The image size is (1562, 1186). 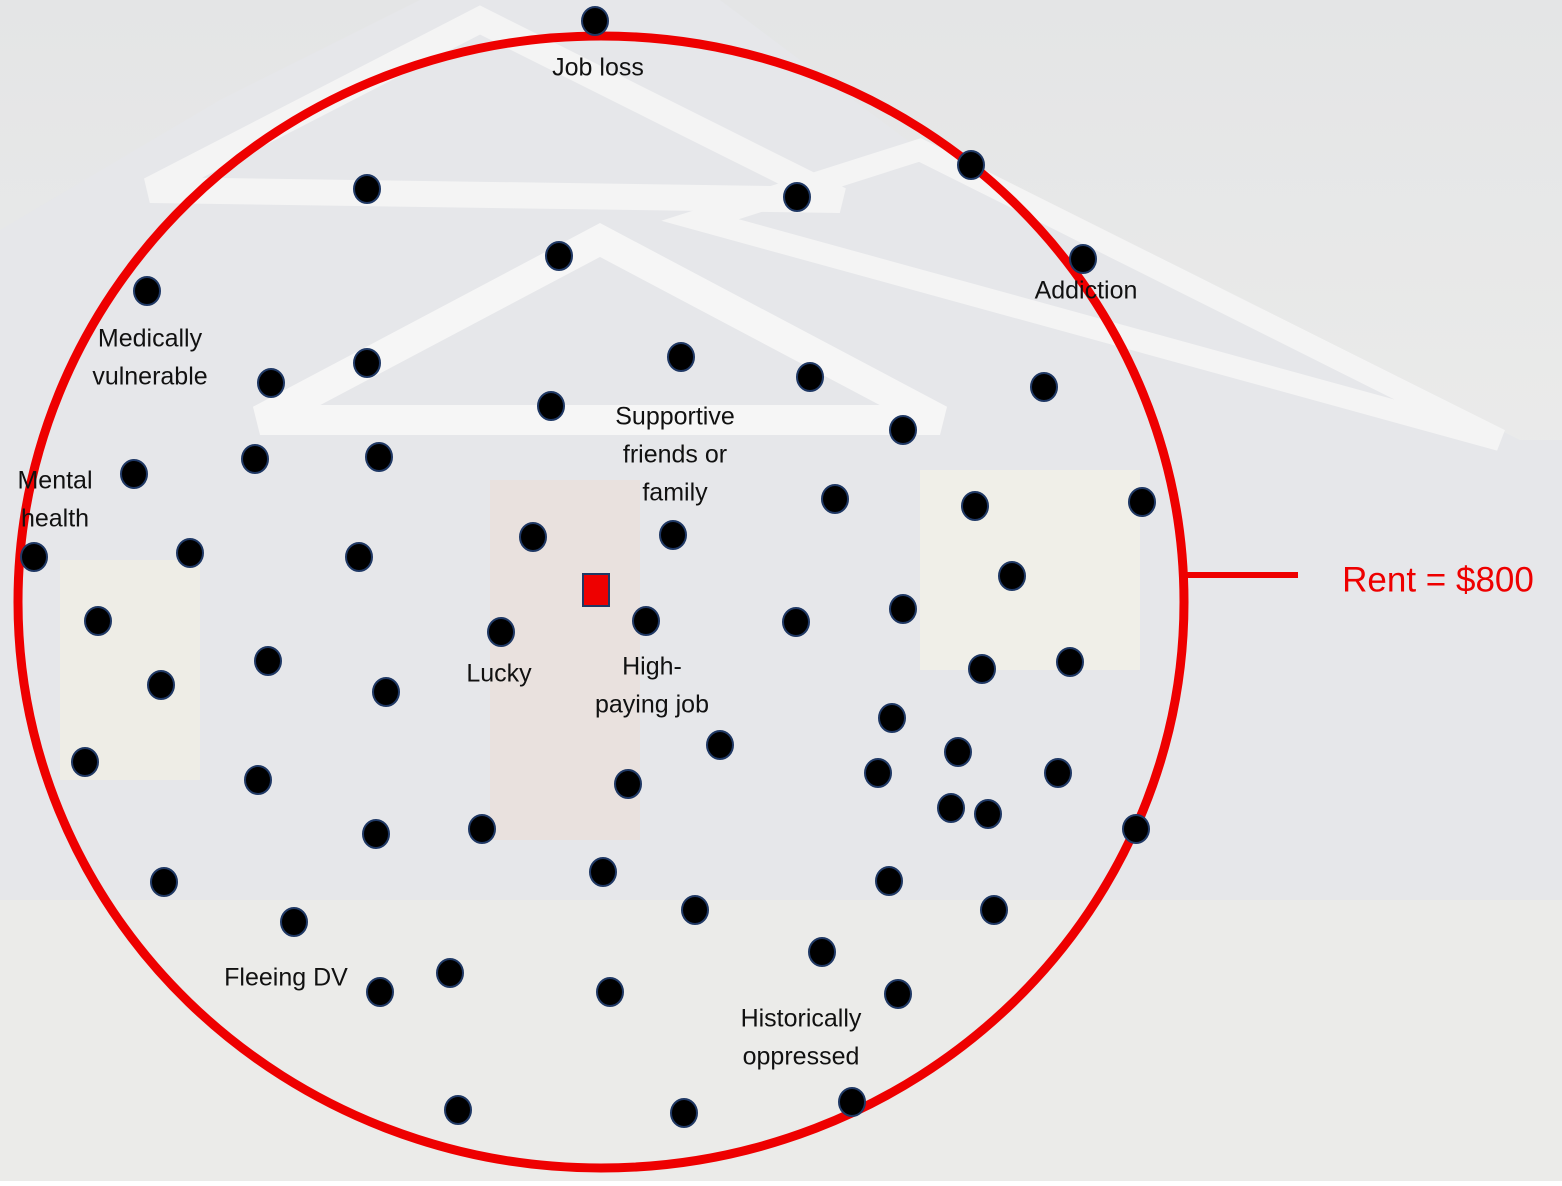 What do you see at coordinates (499, 674) in the screenshot?
I see `label: Lucky` at bounding box center [499, 674].